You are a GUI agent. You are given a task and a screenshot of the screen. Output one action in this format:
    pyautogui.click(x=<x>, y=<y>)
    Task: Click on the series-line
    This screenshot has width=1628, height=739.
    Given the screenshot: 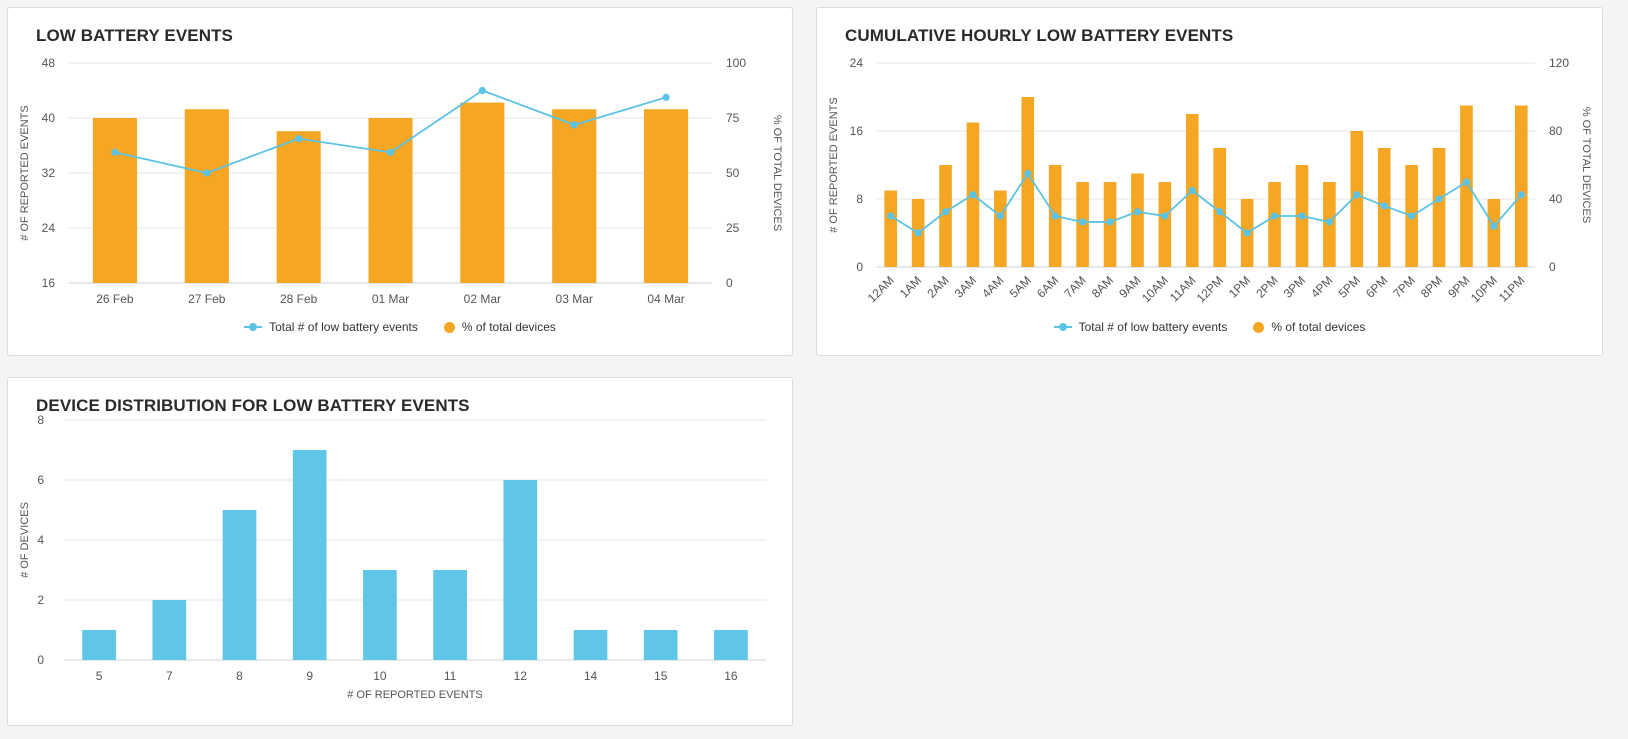 What is the action you would take?
    pyautogui.click(x=1206, y=203)
    